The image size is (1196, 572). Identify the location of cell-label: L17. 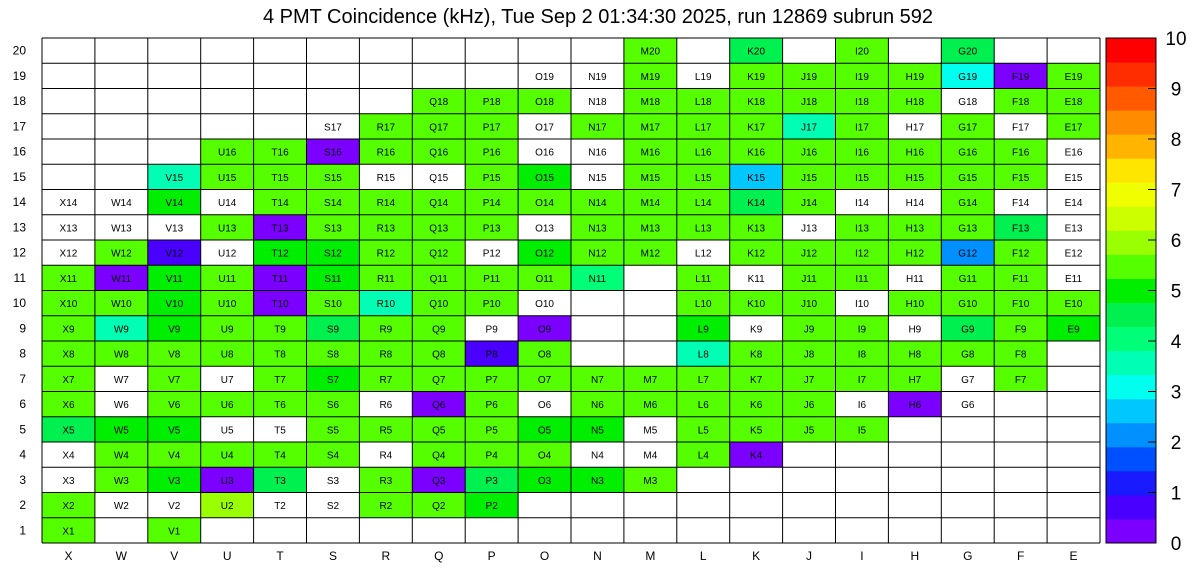
(703, 127).